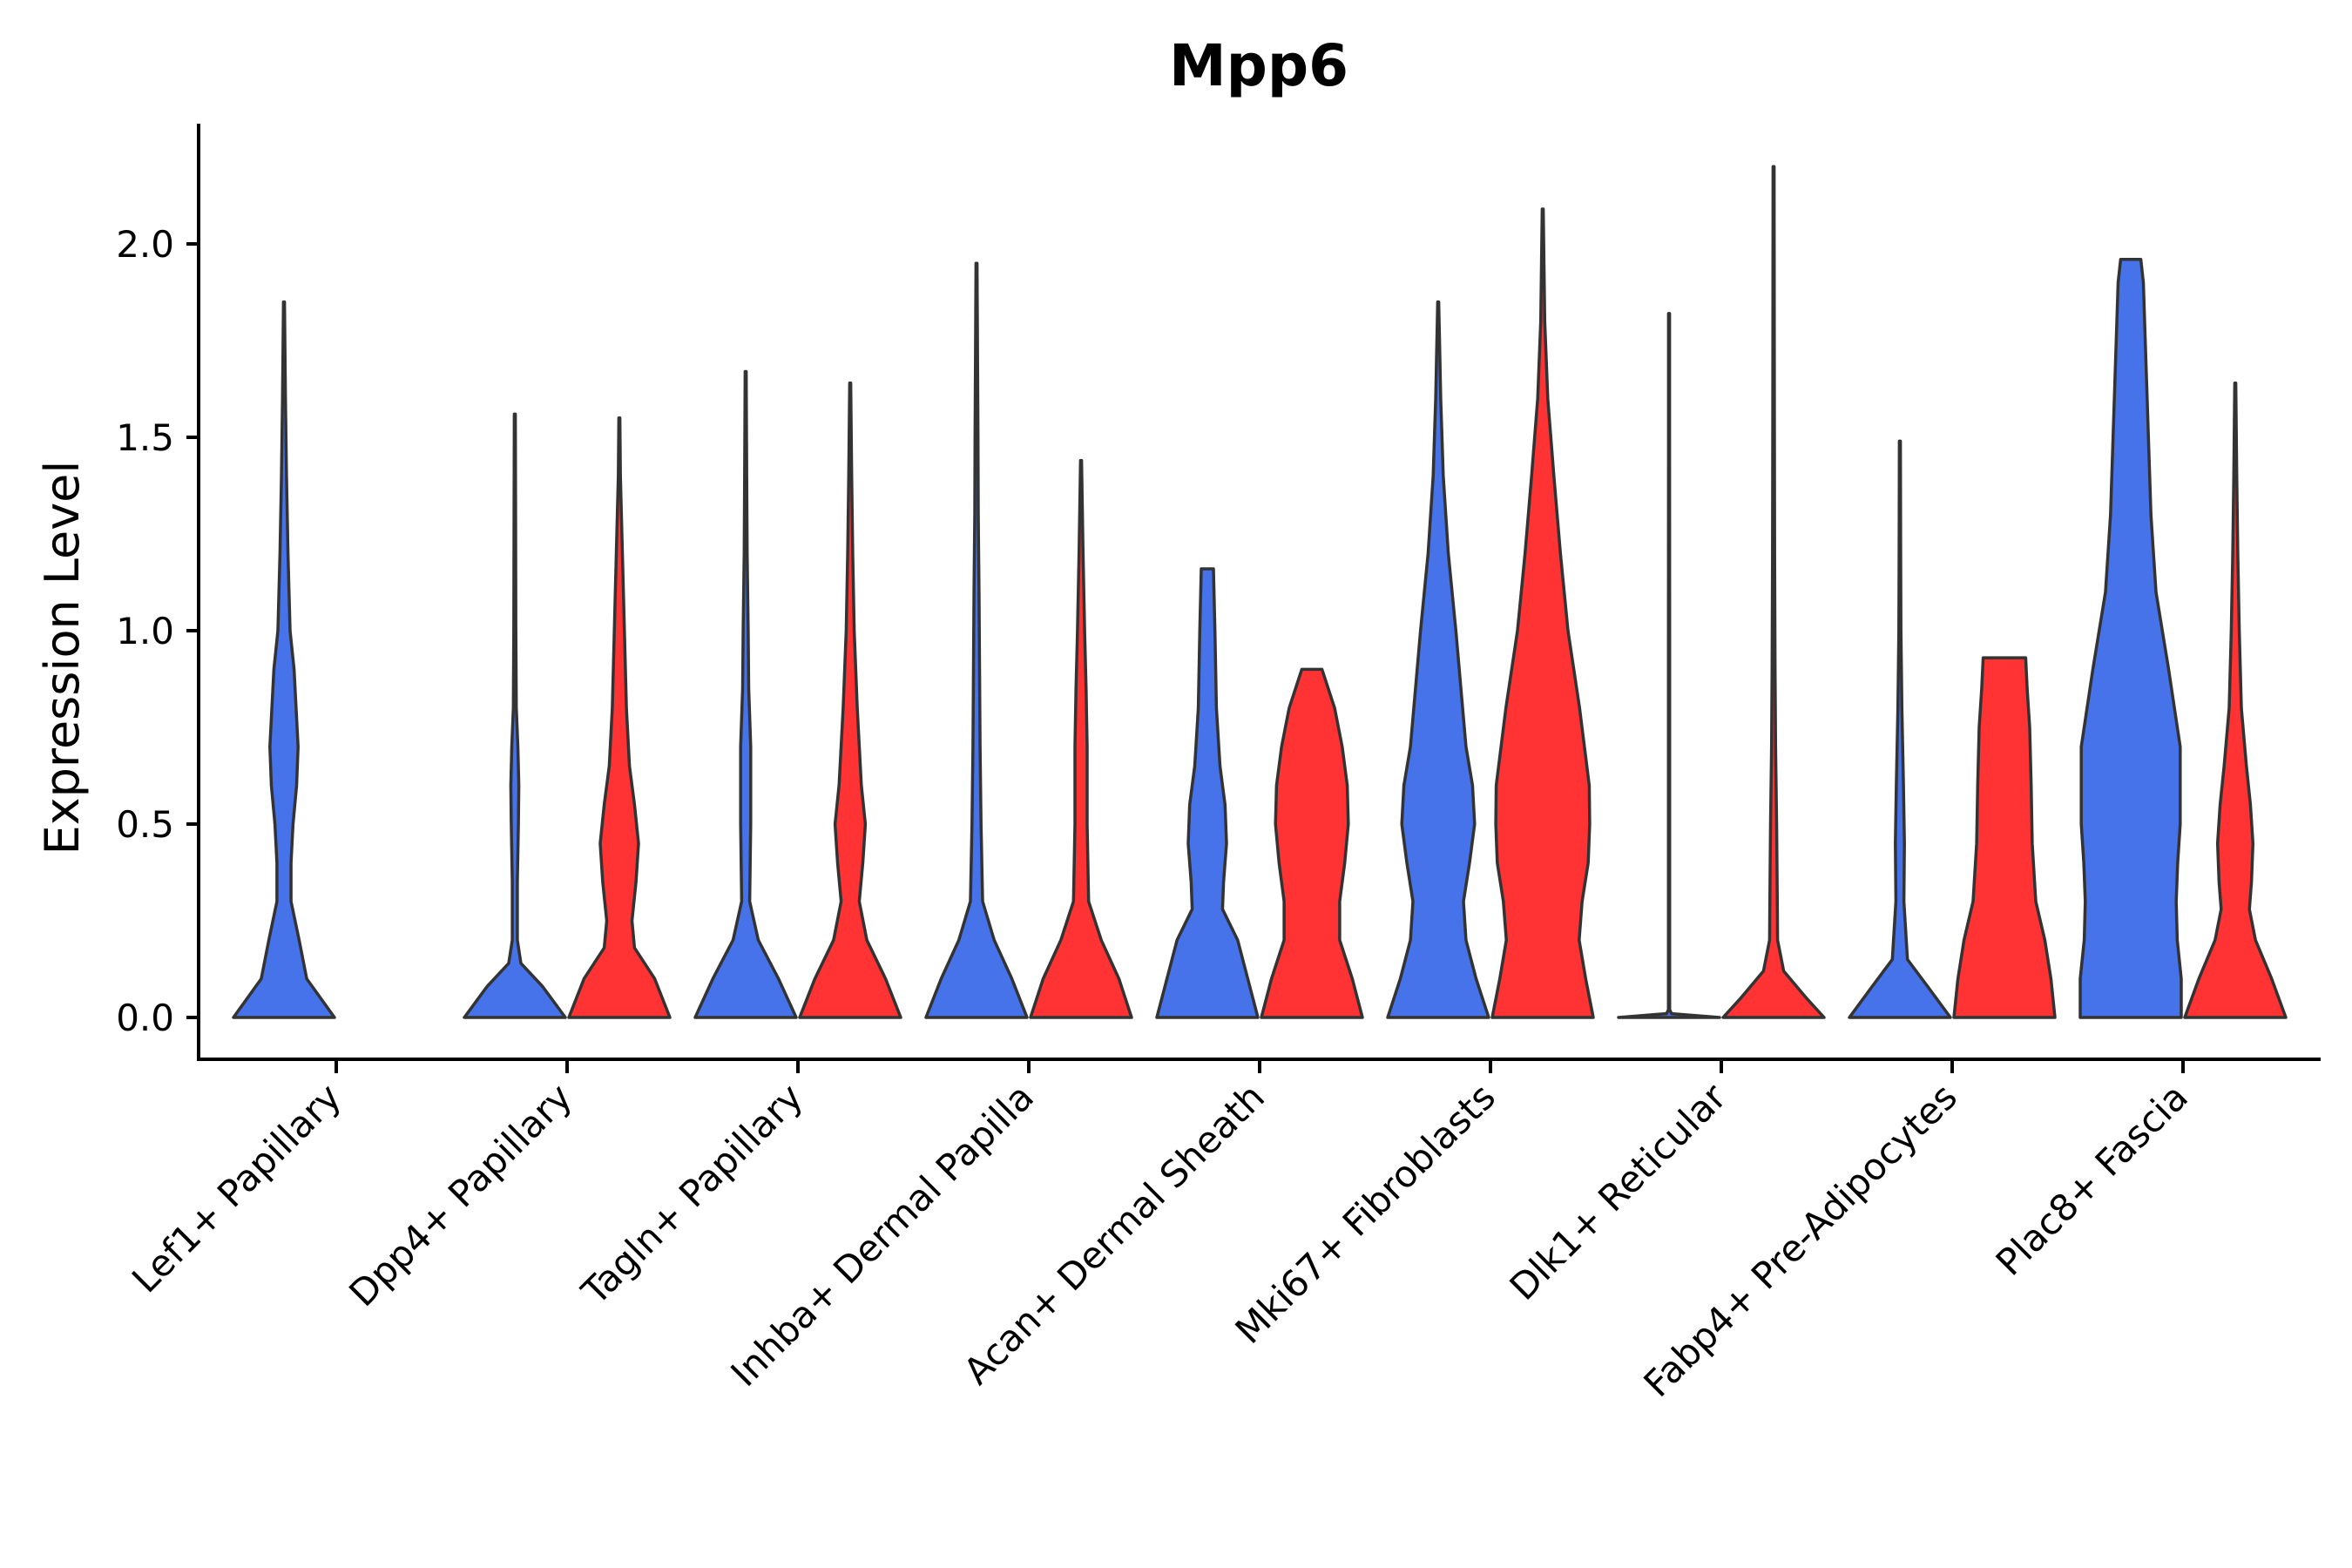  I want to click on violin-group2-tagln-papillary, so click(850, 700).